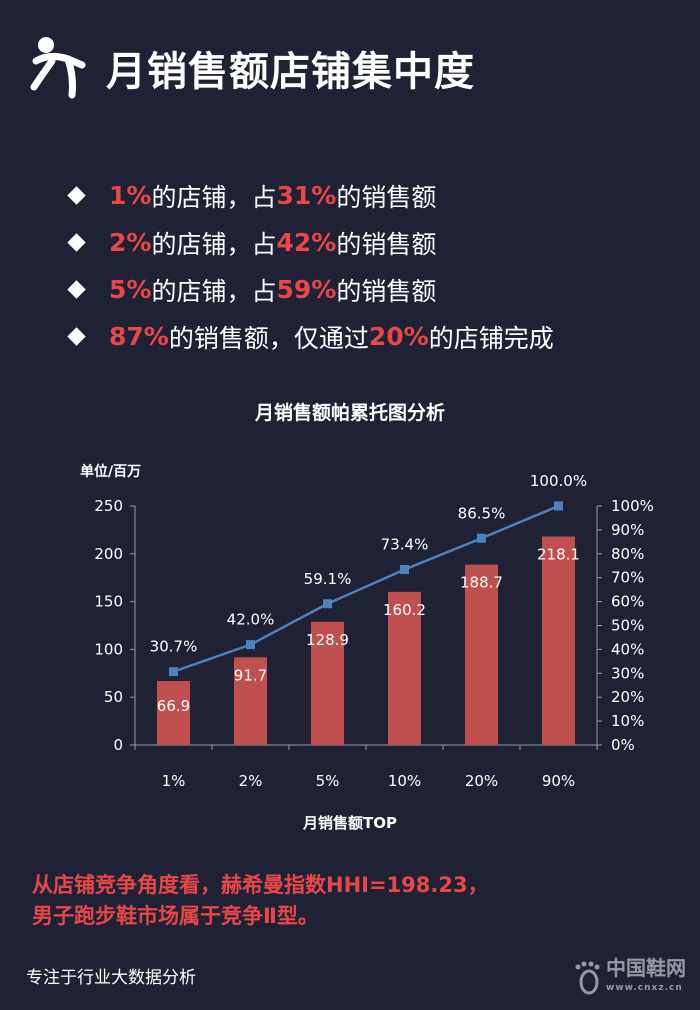 The image size is (700, 1010). Describe the element at coordinates (646, 968) in the screenshot. I see `watermark-name: 中国鞋网` at that location.